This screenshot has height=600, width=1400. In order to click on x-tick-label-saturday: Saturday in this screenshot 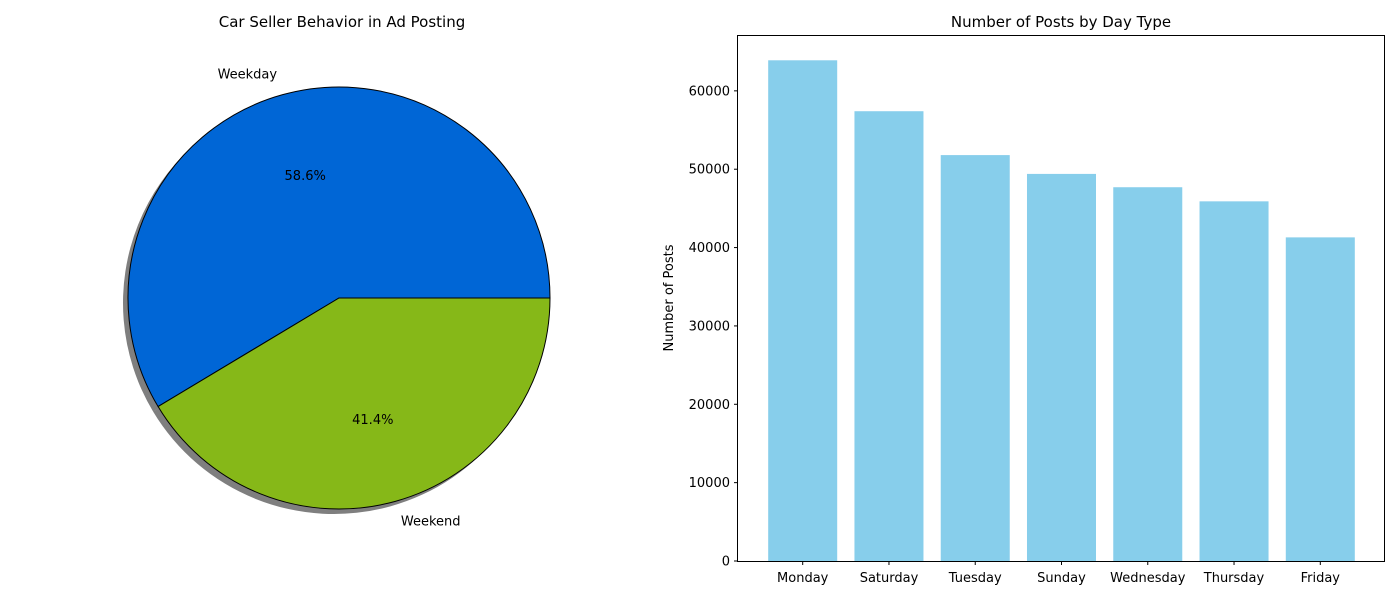, I will do `click(889, 578)`.